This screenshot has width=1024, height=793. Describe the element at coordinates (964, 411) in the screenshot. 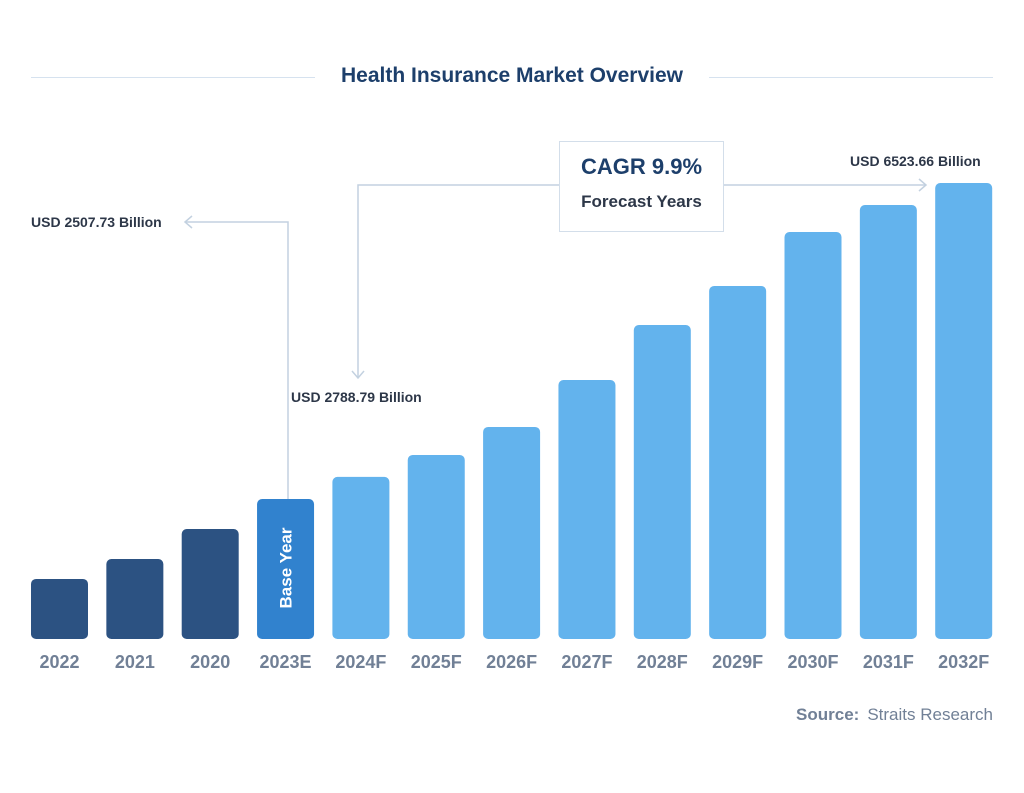

I see `bar-2032F` at that location.